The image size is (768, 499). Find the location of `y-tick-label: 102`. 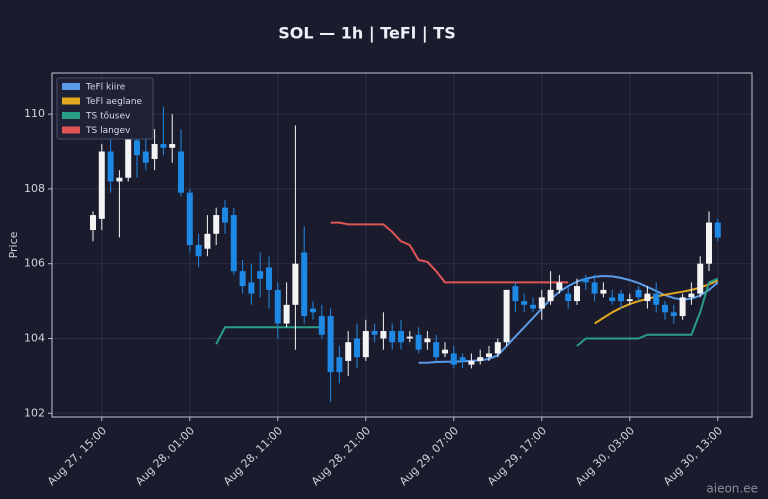

y-tick-label: 102 is located at coordinates (34, 412).